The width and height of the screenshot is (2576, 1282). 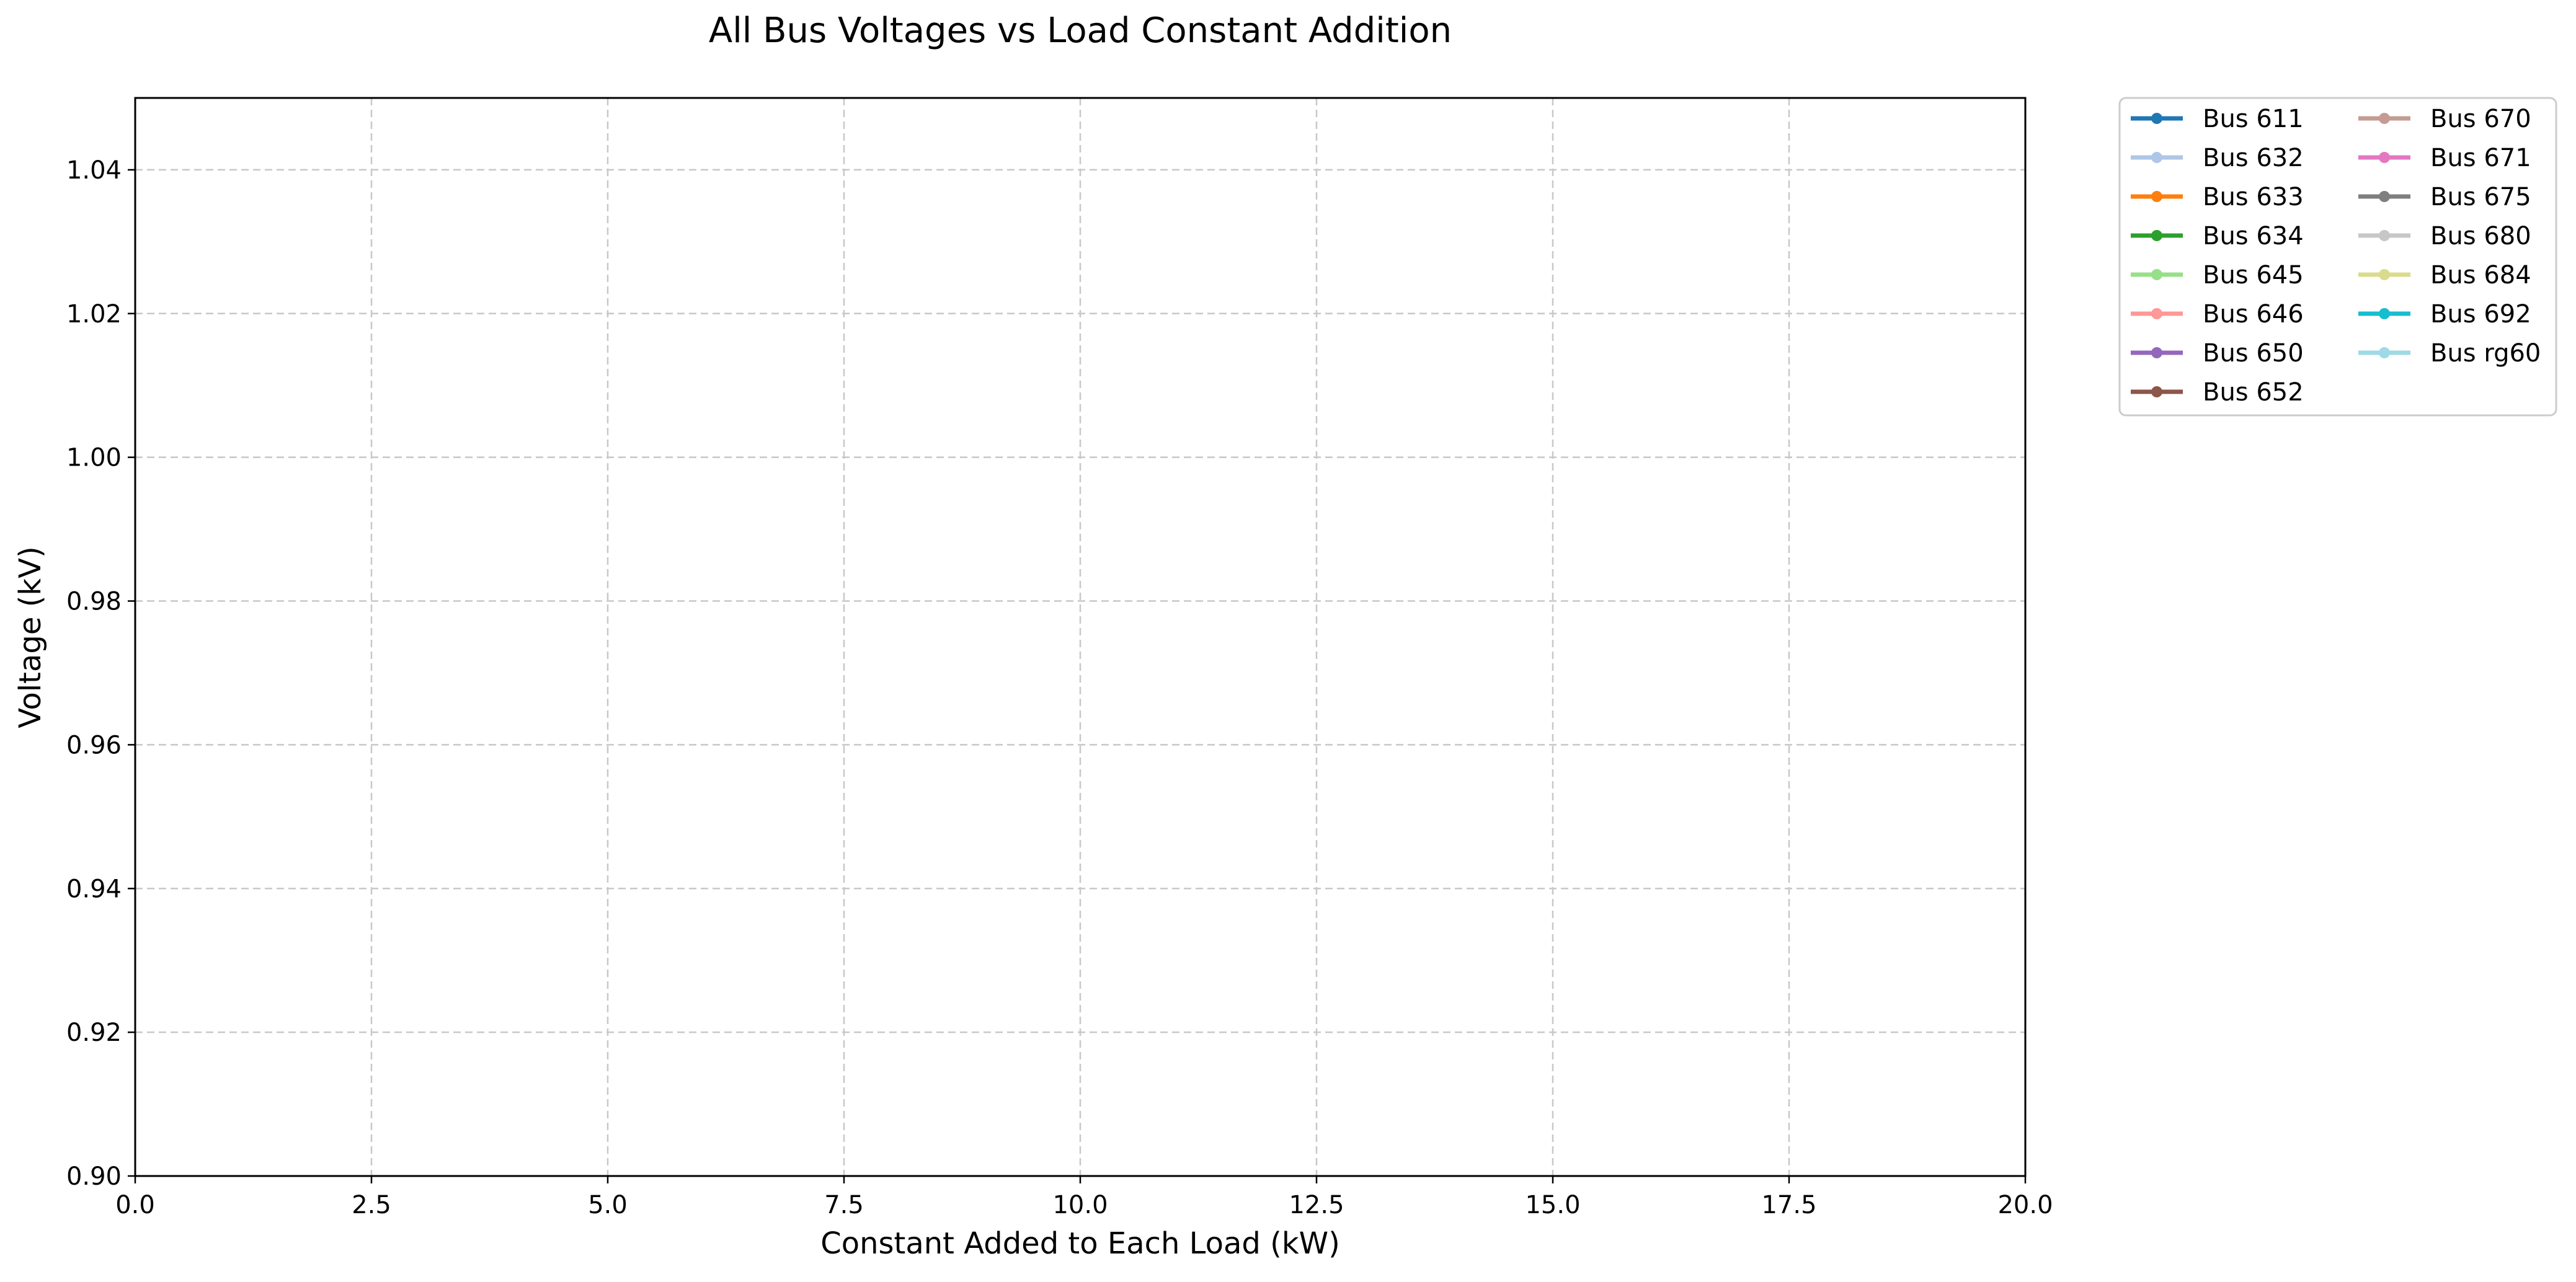 What do you see at coordinates (371, 1205) in the screenshot?
I see `x-tick-label: 2.5` at bounding box center [371, 1205].